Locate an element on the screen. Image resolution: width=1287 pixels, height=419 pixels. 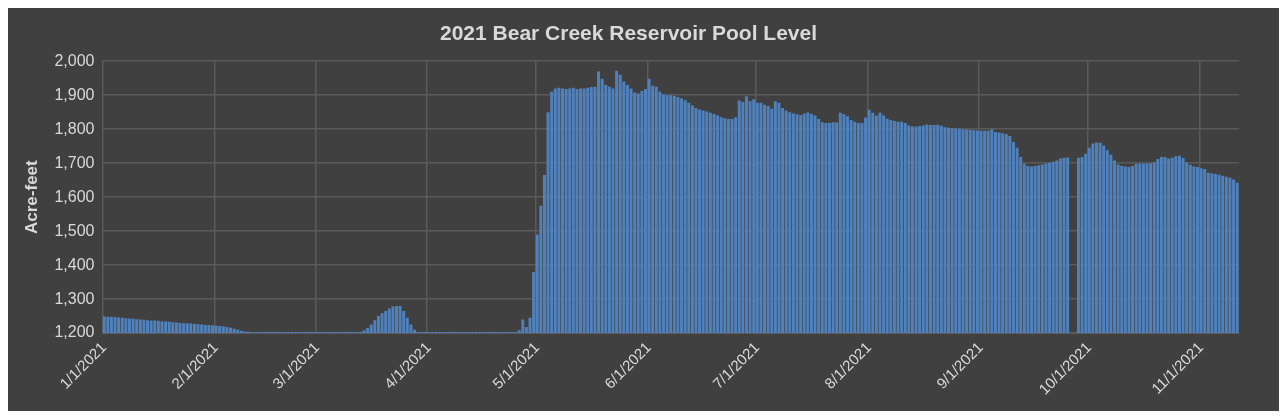
y-tick-label: 1,900 is located at coordinates (74, 94).